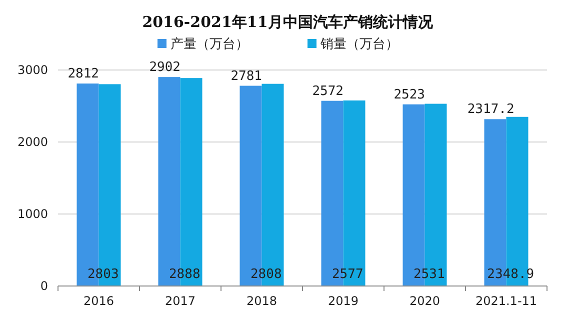 The width and height of the screenshot is (575, 326). I want to click on y-tick-label: 1000, so click(32, 214).